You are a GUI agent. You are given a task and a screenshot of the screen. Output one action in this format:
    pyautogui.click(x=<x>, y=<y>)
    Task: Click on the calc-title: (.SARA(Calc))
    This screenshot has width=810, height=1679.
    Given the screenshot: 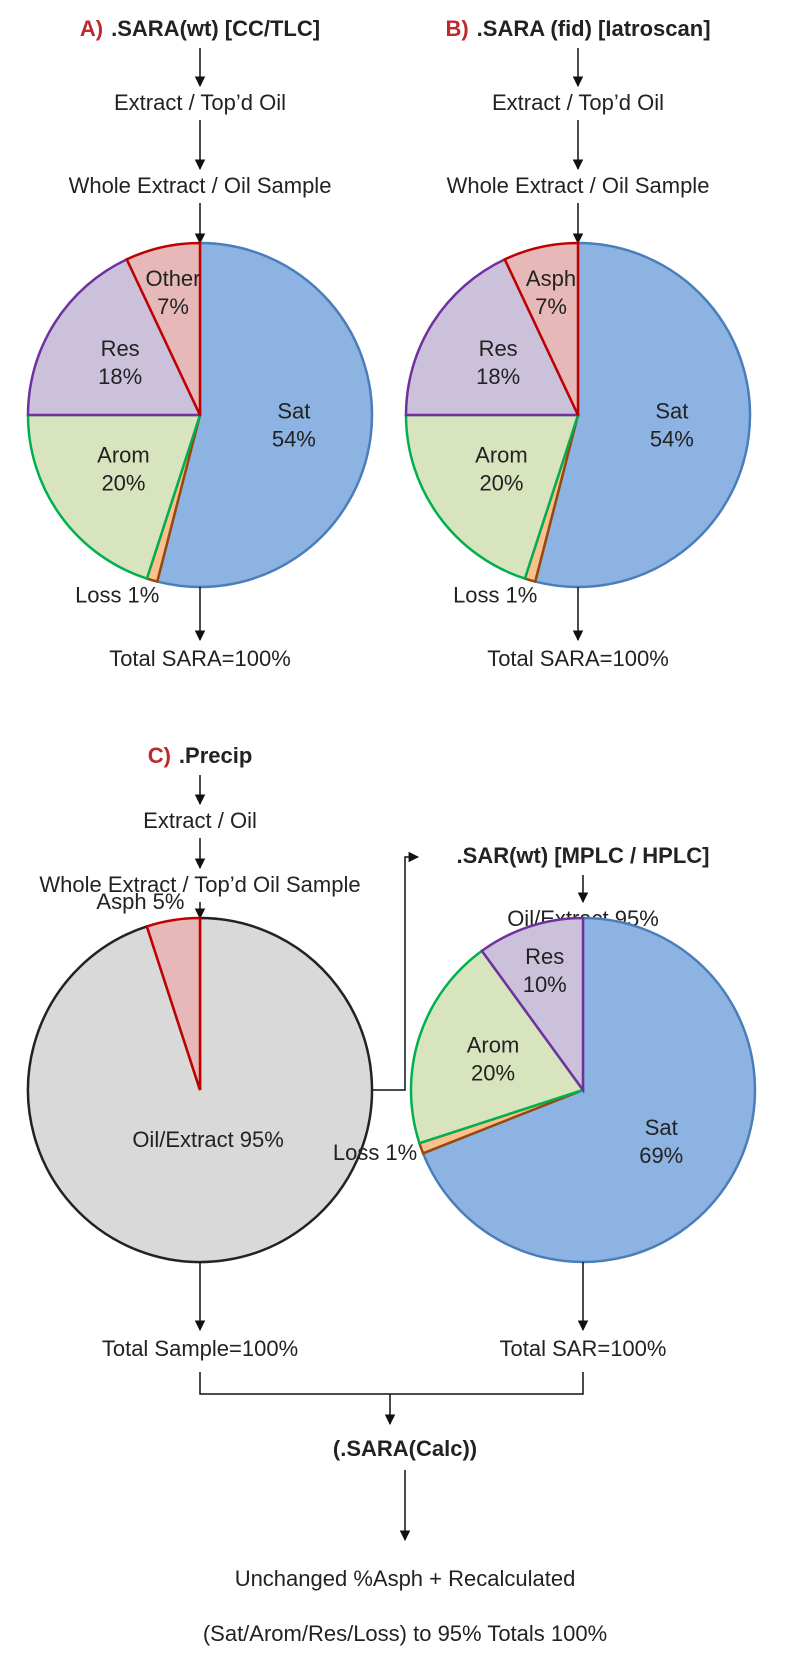 What is the action you would take?
    pyautogui.click(x=405, y=1448)
    